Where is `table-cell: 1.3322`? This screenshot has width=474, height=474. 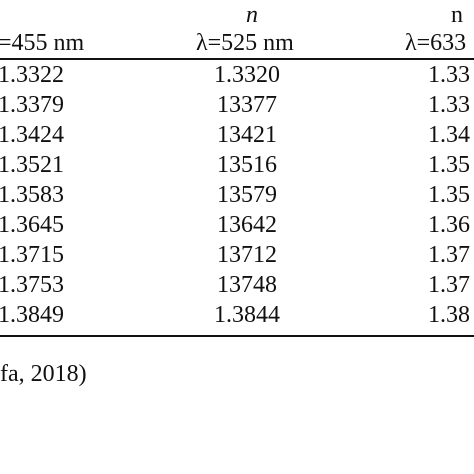
table-cell: 1.3322 is located at coordinates (32, 75).